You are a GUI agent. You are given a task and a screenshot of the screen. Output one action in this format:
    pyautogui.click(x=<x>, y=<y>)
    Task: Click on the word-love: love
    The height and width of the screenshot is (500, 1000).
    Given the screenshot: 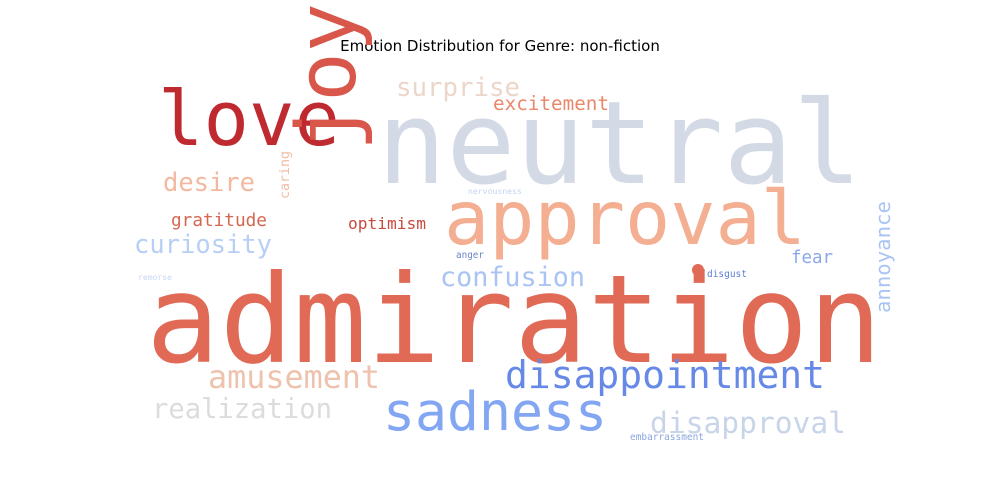 What is the action you would take?
    pyautogui.click(x=249, y=119)
    